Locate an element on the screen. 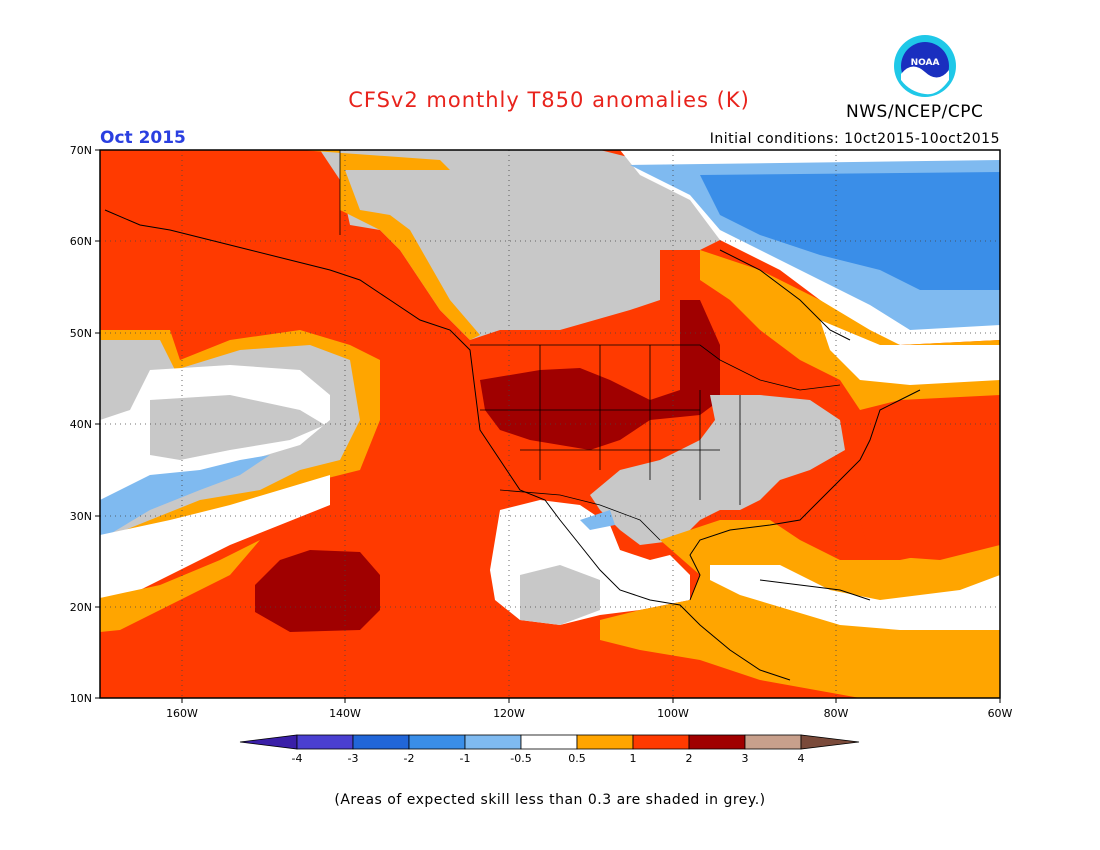 Image resolution: width=1100 pixels, height=850 pixels. lat-label: 10N is located at coordinates (81, 698).